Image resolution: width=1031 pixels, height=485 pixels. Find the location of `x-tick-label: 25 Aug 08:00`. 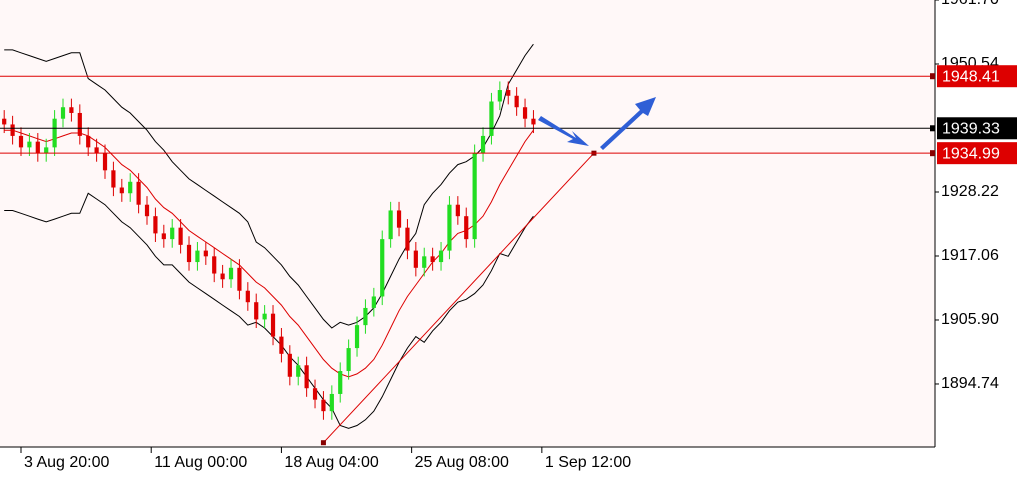

x-tick-label: 25 Aug 08:00 is located at coordinates (462, 462).